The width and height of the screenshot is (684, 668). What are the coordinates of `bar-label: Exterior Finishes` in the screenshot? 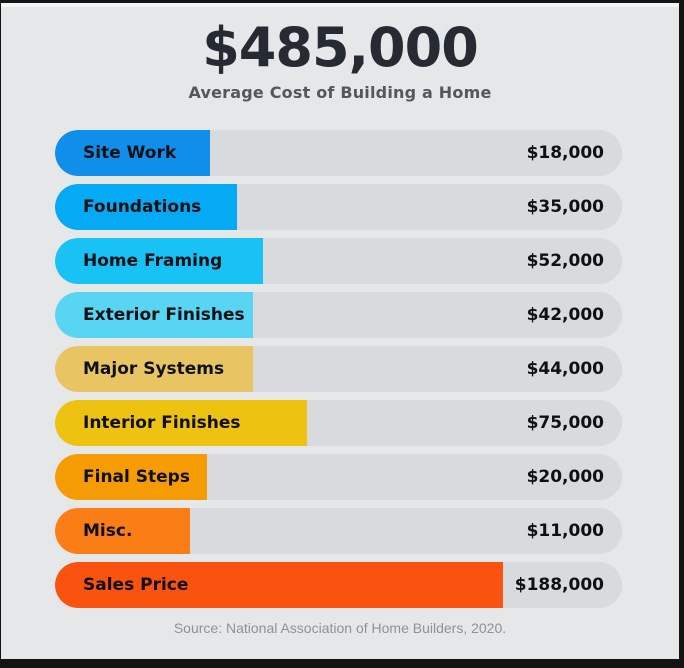 It's located at (164, 315).